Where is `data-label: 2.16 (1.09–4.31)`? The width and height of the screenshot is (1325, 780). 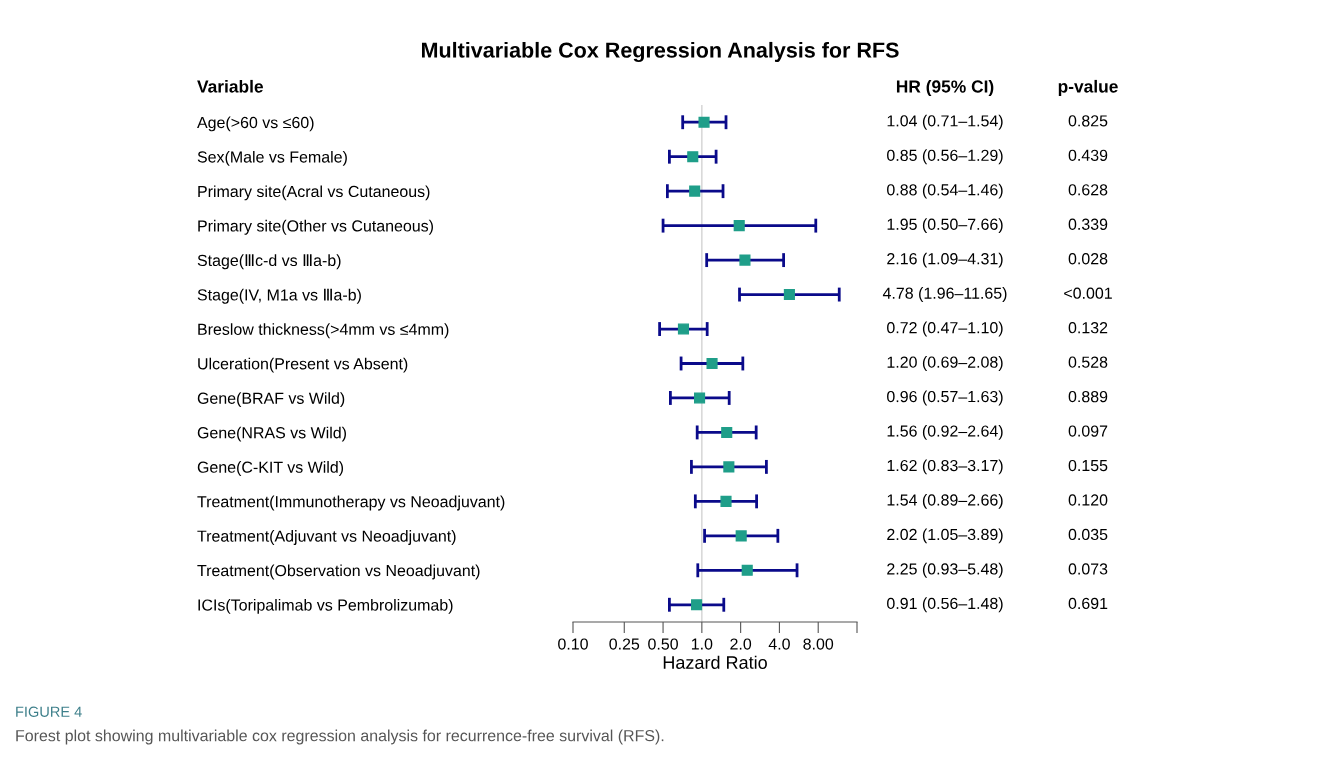 data-label: 2.16 (1.09–4.31) is located at coordinates (945, 260).